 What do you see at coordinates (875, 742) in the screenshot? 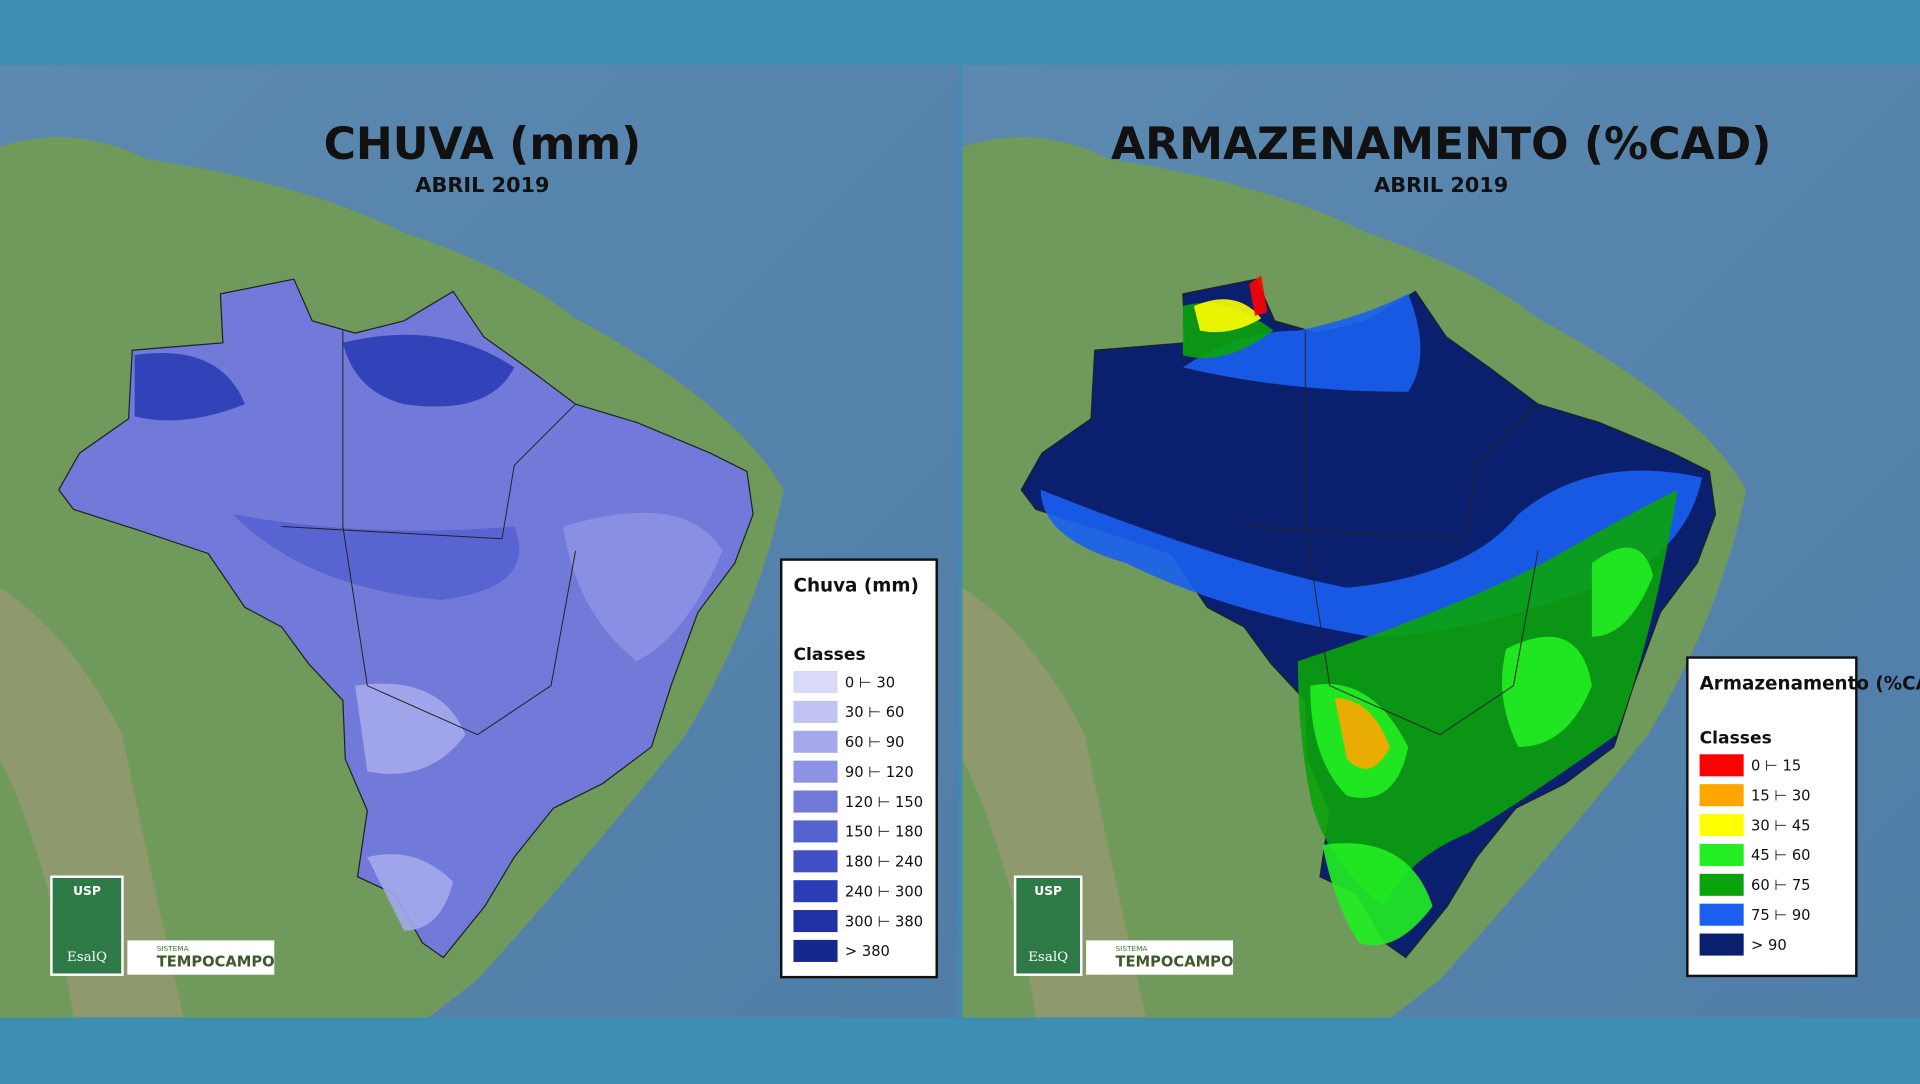
I see `legend-label: 60 ⊢ 90` at bounding box center [875, 742].